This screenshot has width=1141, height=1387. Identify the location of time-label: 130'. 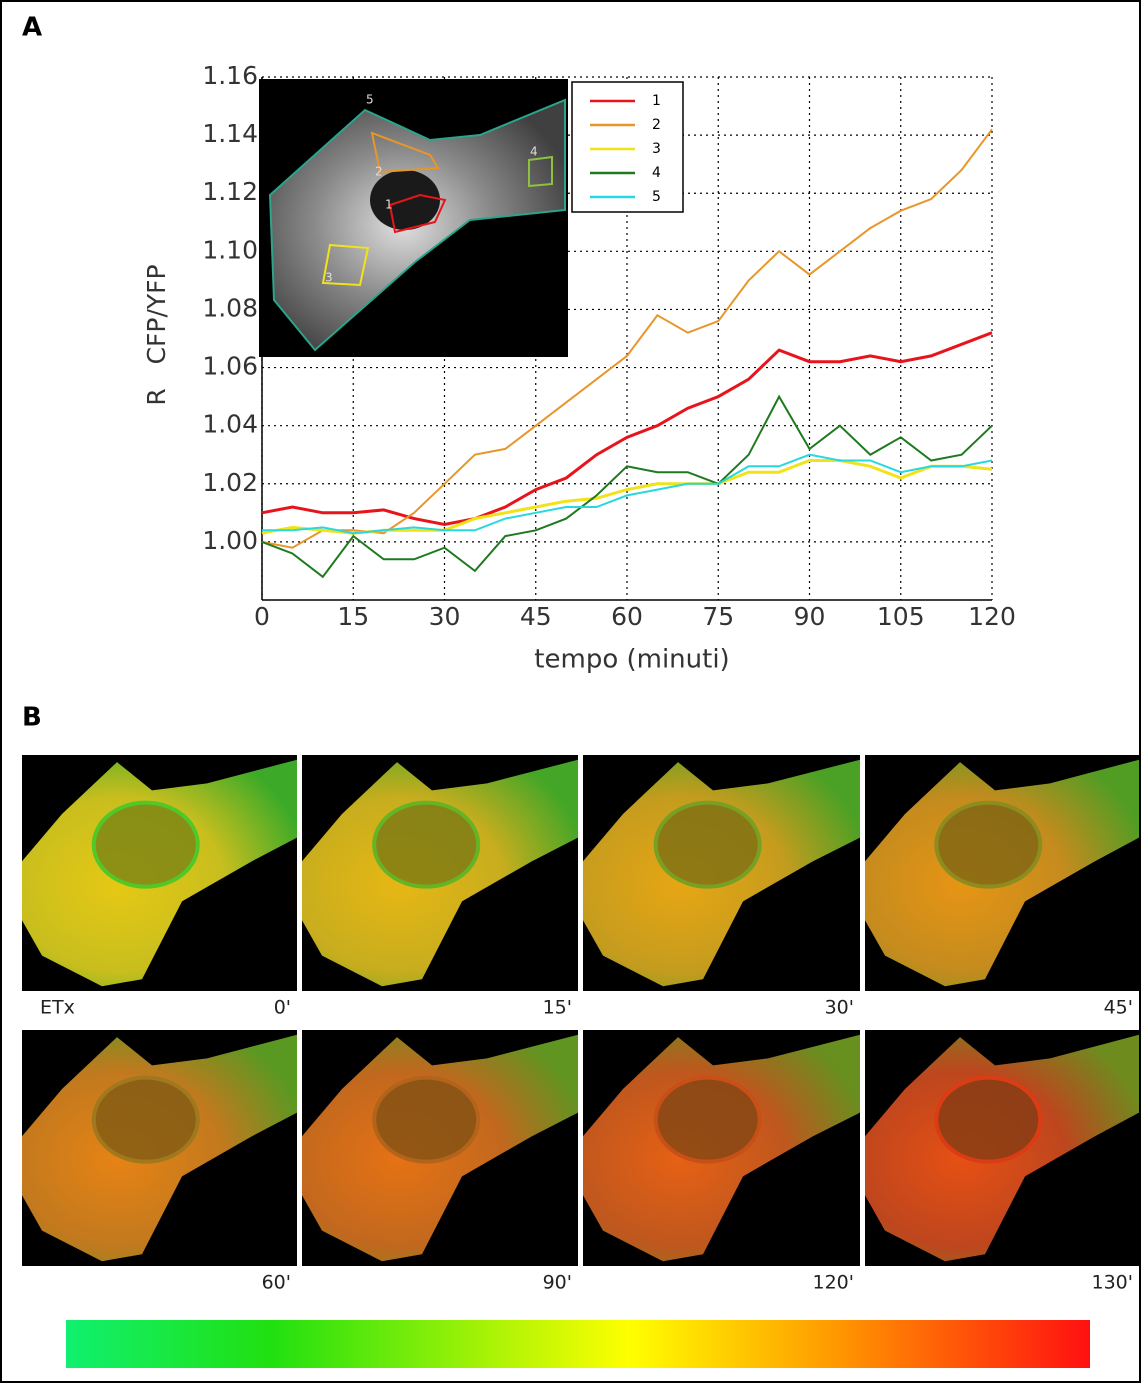
(1113, 1283).